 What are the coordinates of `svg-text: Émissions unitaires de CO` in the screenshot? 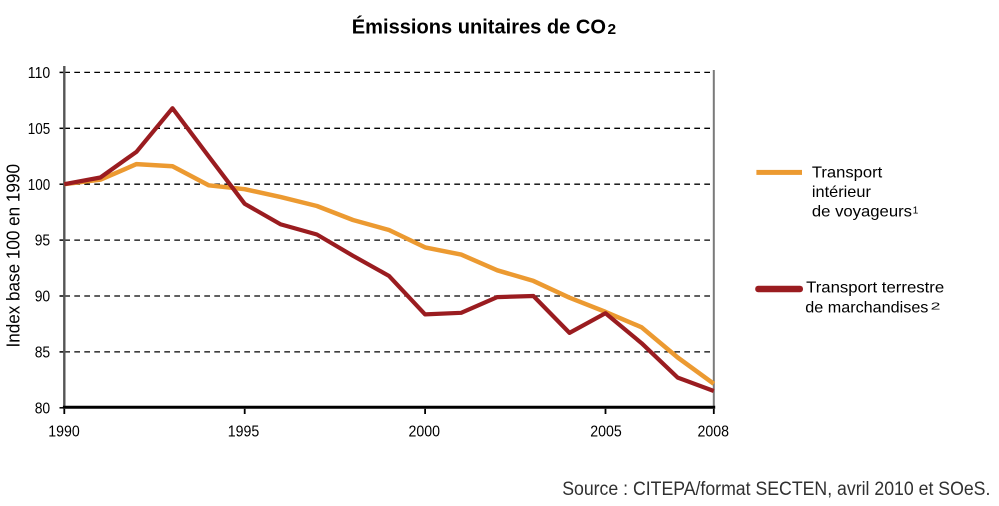 It's located at (479, 27).